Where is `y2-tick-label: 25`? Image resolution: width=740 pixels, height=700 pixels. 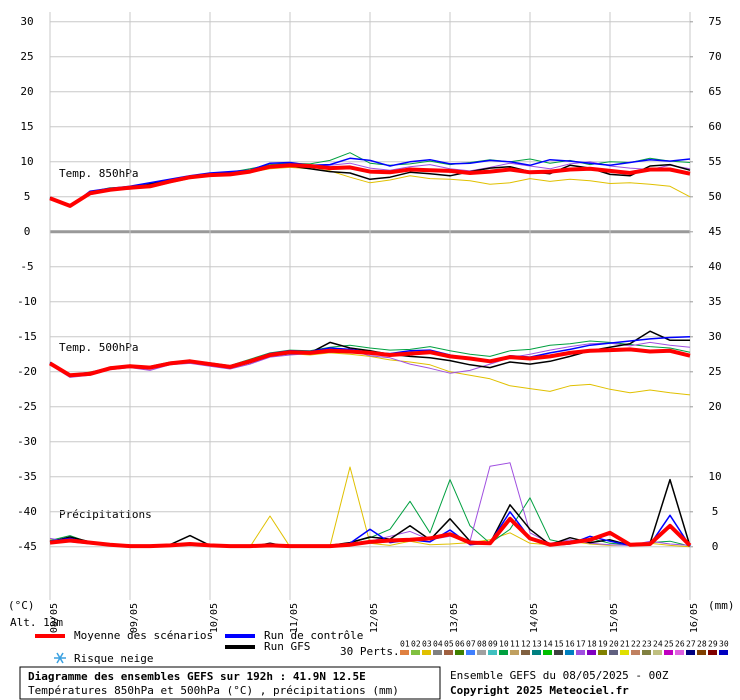
y2-tick-label: 25 is located at coordinates (714, 371).